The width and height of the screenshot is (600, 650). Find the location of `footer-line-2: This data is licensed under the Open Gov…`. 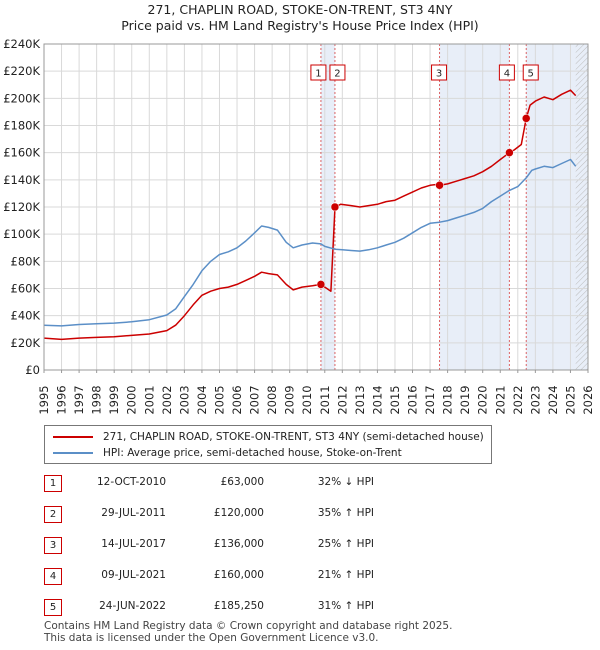

footer-line-2: This data is licensed under the Open Gov… is located at coordinates (211, 638).